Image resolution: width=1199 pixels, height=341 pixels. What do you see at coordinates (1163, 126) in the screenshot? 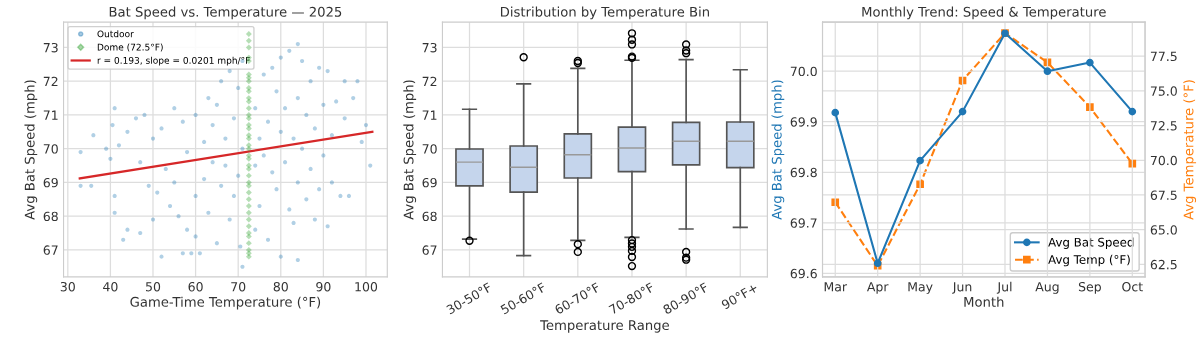
I see `y2-tick-label: 72.5` at bounding box center [1163, 126].